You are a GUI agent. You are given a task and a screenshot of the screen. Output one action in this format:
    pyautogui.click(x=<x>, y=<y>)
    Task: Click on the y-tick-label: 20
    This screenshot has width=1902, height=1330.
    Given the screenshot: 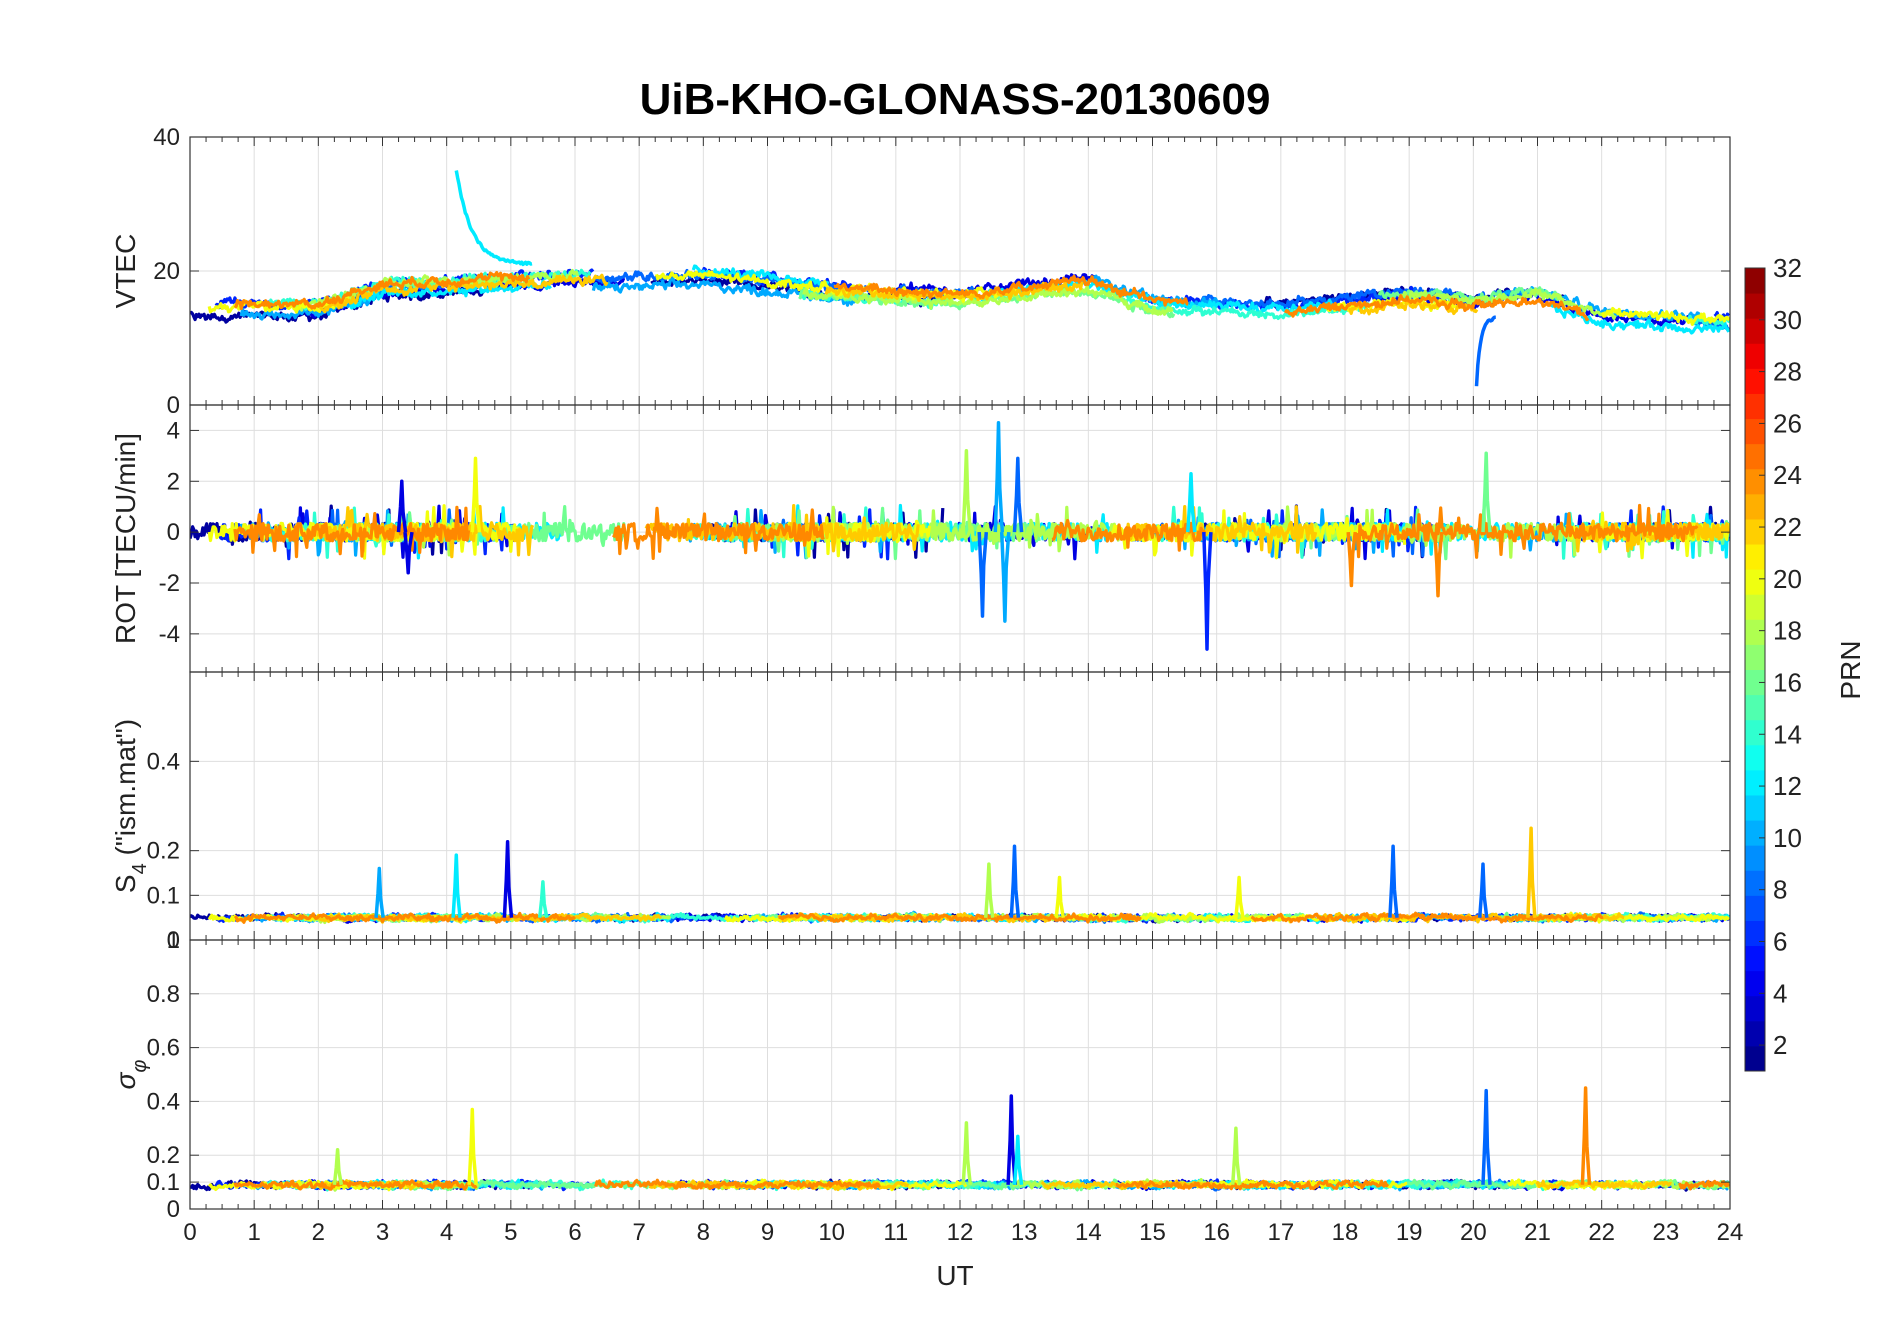 What is the action you would take?
    pyautogui.click(x=166, y=271)
    